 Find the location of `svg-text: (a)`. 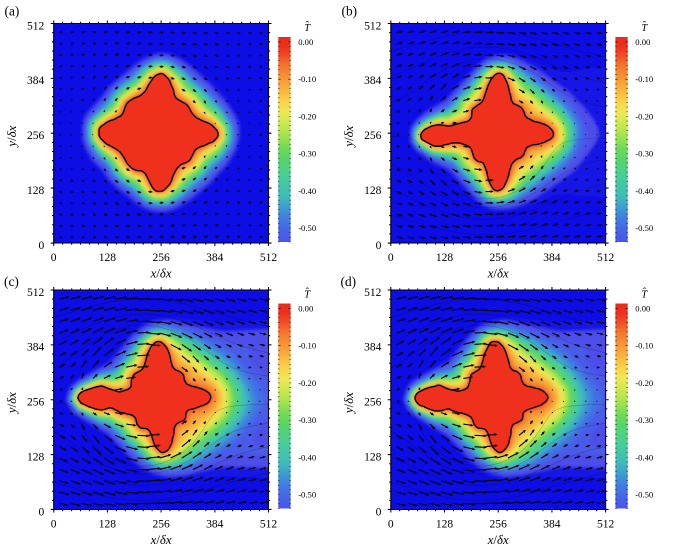

svg-text: (a) is located at coordinates (12, 10).